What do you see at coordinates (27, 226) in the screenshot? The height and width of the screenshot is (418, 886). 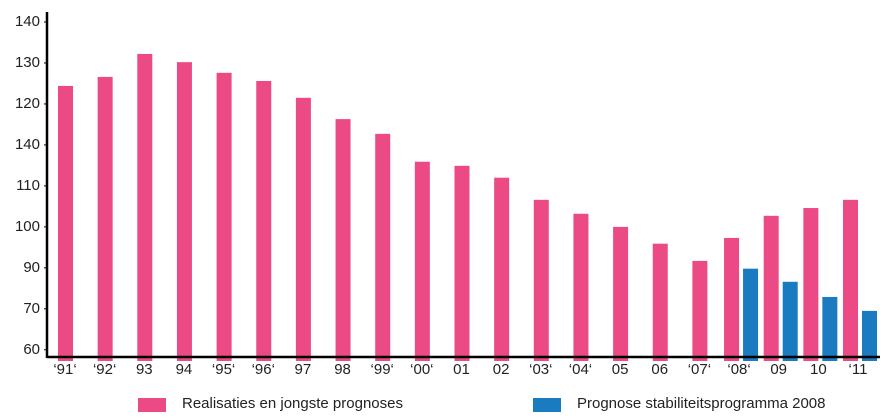 I see `y-tick-label: 100` at bounding box center [27, 226].